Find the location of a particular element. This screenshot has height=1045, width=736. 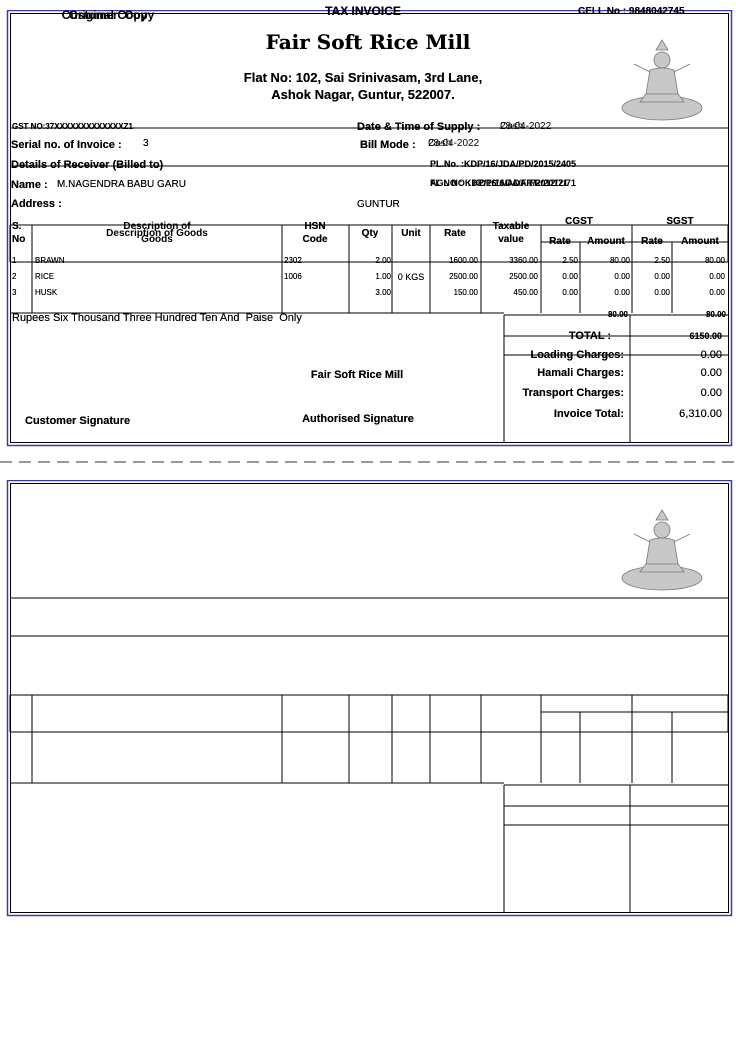

image-shape is located at coordinates (662, 551).